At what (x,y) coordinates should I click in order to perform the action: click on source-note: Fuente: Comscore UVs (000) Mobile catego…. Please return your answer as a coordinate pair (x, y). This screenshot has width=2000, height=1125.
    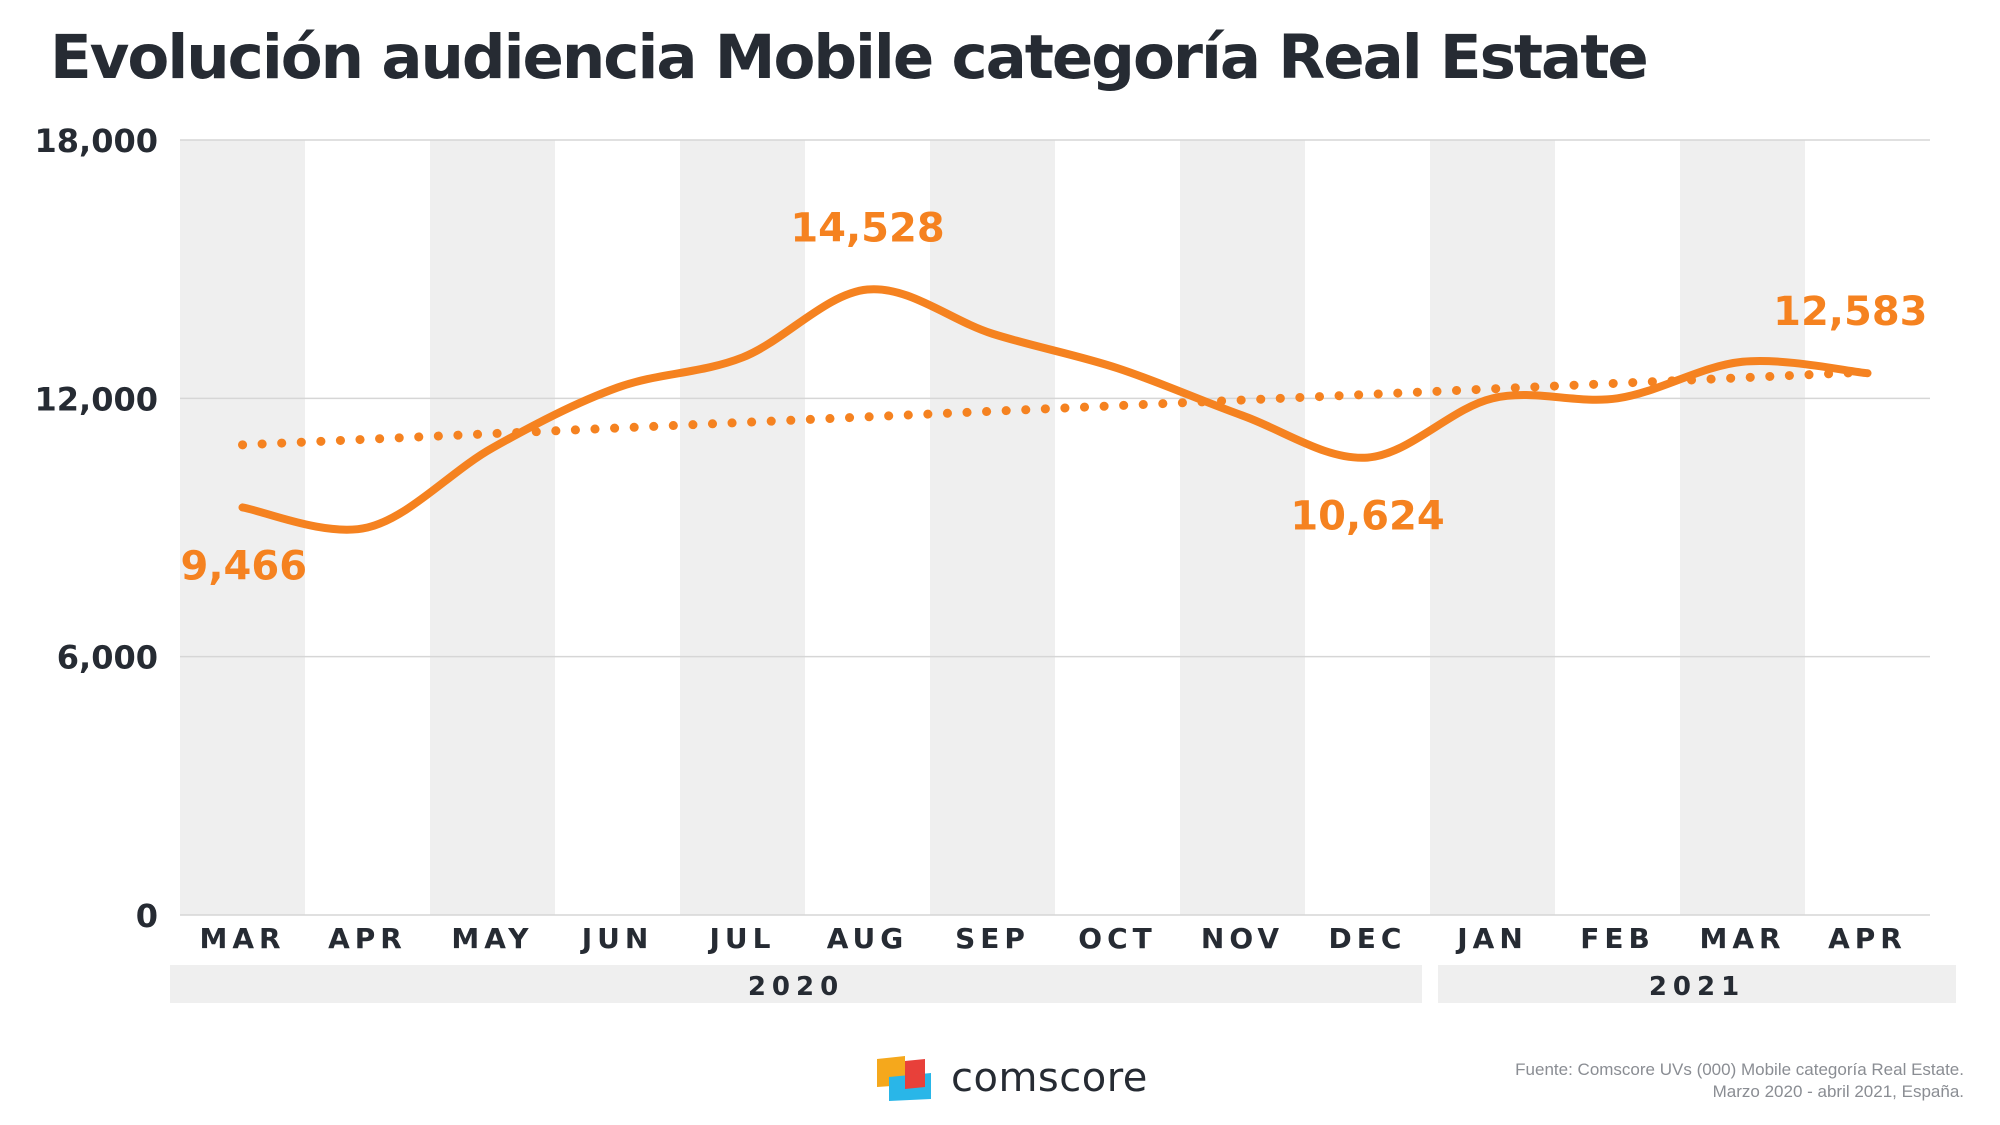
    Looking at the image, I should click on (1739, 1081).